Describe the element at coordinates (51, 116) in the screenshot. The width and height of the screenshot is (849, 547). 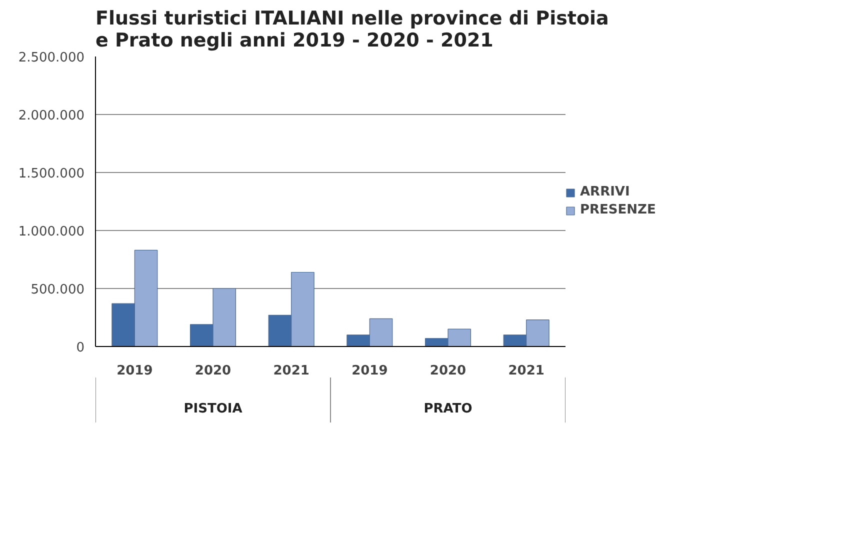
I see `y-tick-label: 2.000.000` at that location.